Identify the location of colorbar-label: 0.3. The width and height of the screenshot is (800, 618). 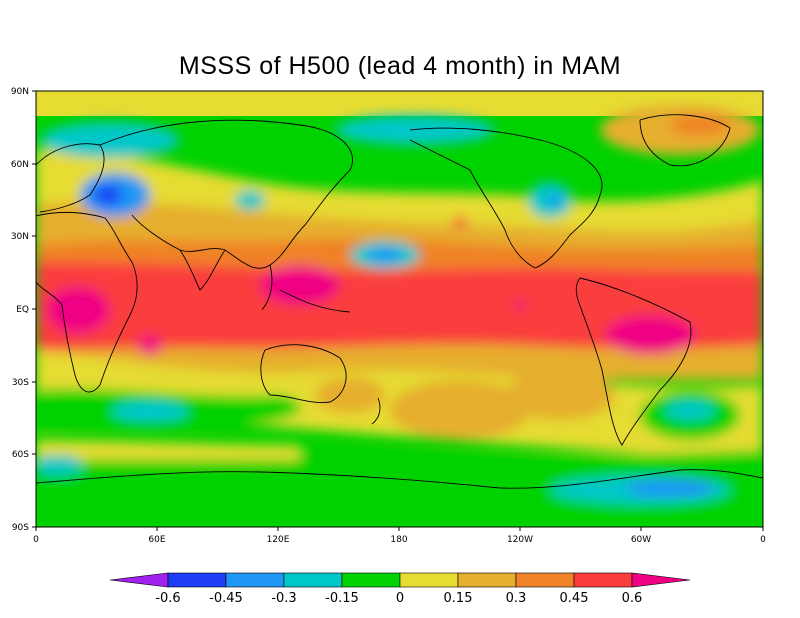
(516, 598).